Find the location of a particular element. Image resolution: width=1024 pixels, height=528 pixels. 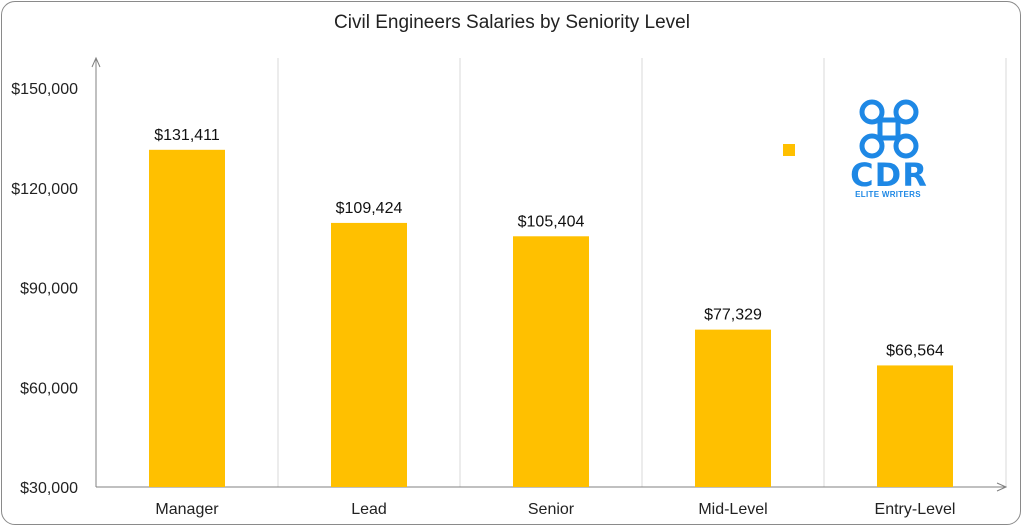

category-label: Lead is located at coordinates (369, 509).